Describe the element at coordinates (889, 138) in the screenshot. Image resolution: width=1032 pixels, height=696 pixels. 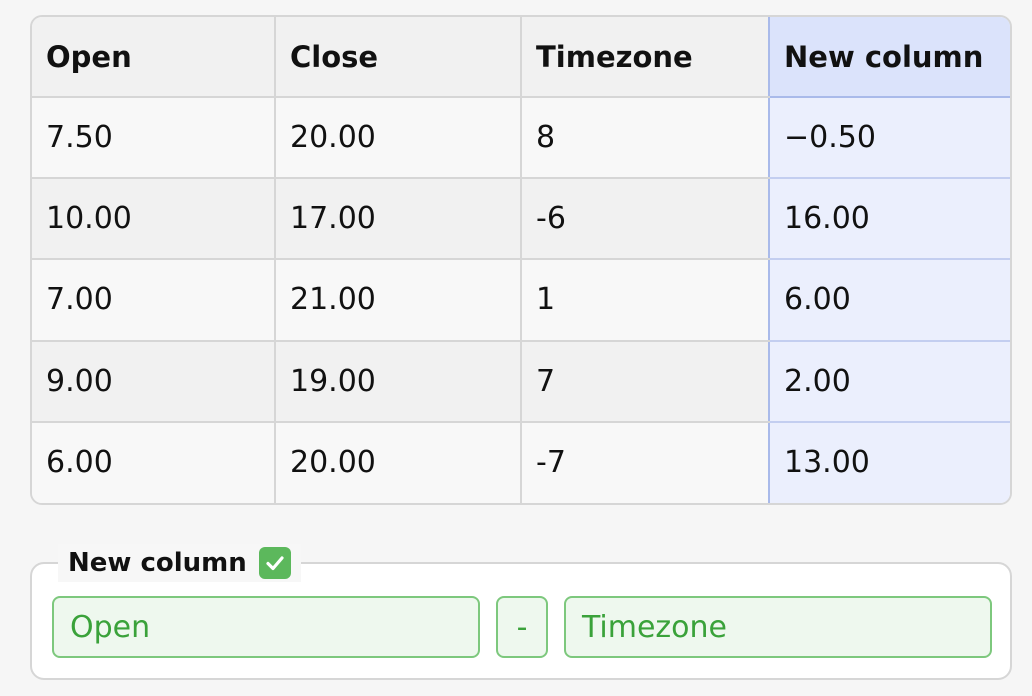
I see `table-cell: −0.50` at that location.